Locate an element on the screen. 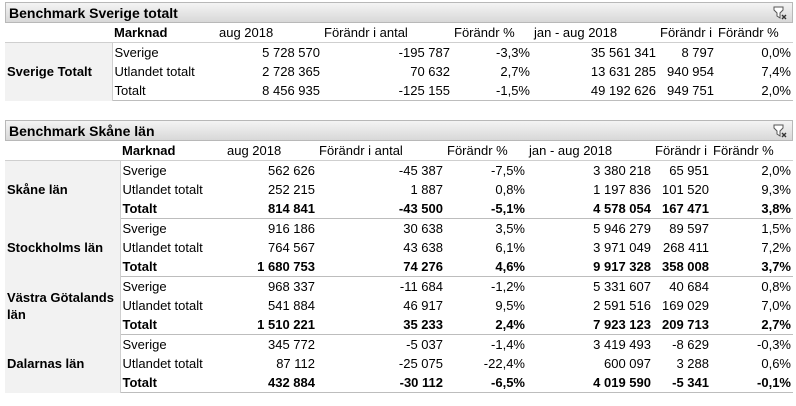  value-cell: 9,3% is located at coordinates (776, 189).